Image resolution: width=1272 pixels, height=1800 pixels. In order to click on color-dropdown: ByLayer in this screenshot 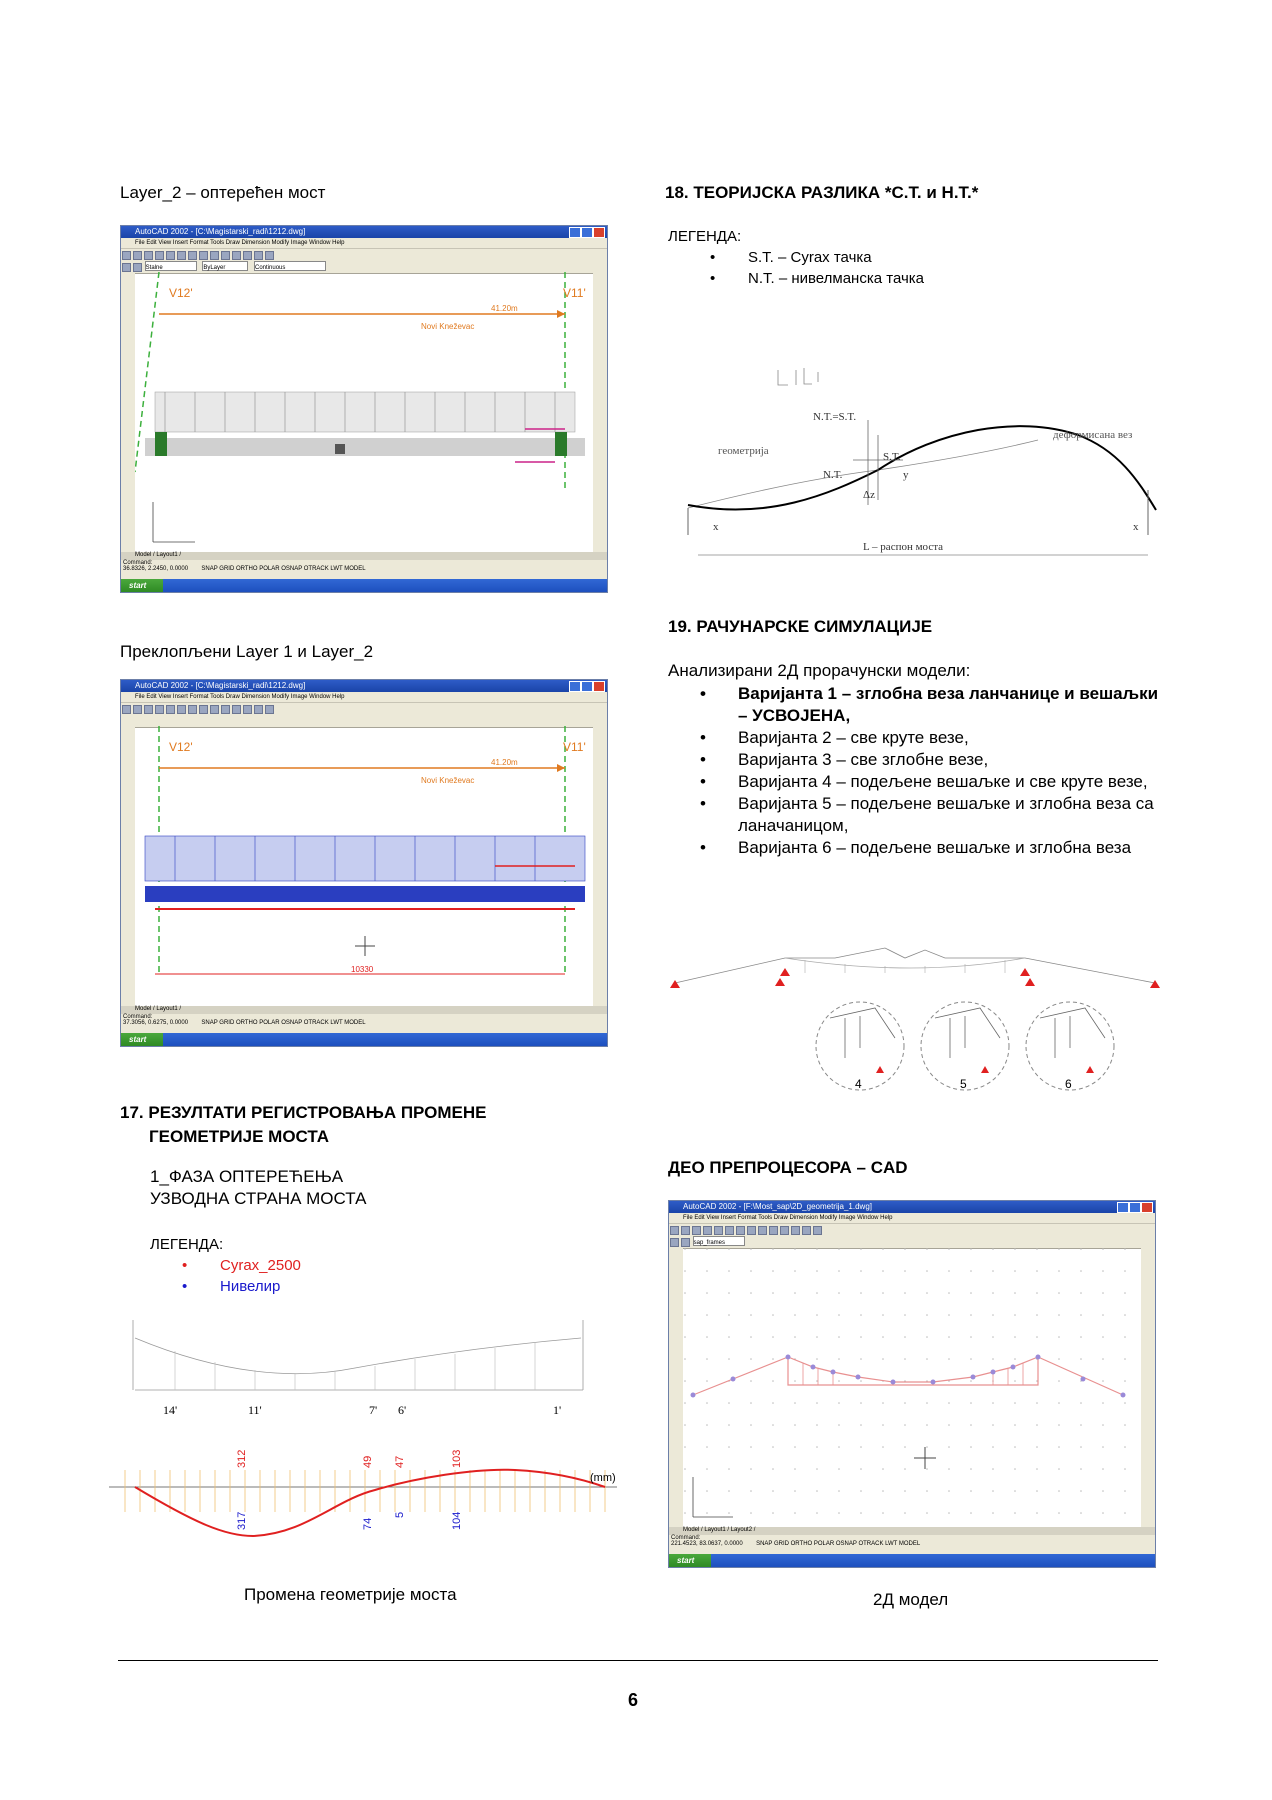, I will do `click(225, 266)`.